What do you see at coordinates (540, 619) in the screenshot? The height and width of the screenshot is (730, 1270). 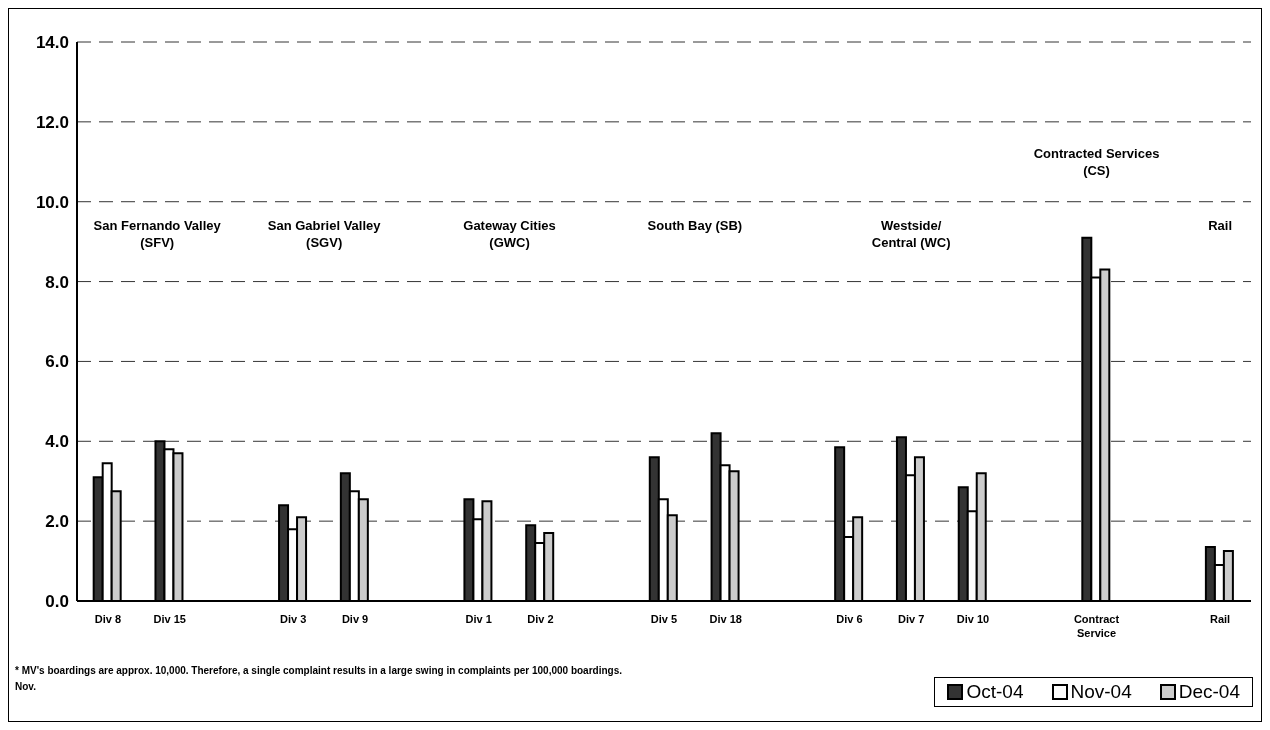 I see `x-tick-label: Div 2` at bounding box center [540, 619].